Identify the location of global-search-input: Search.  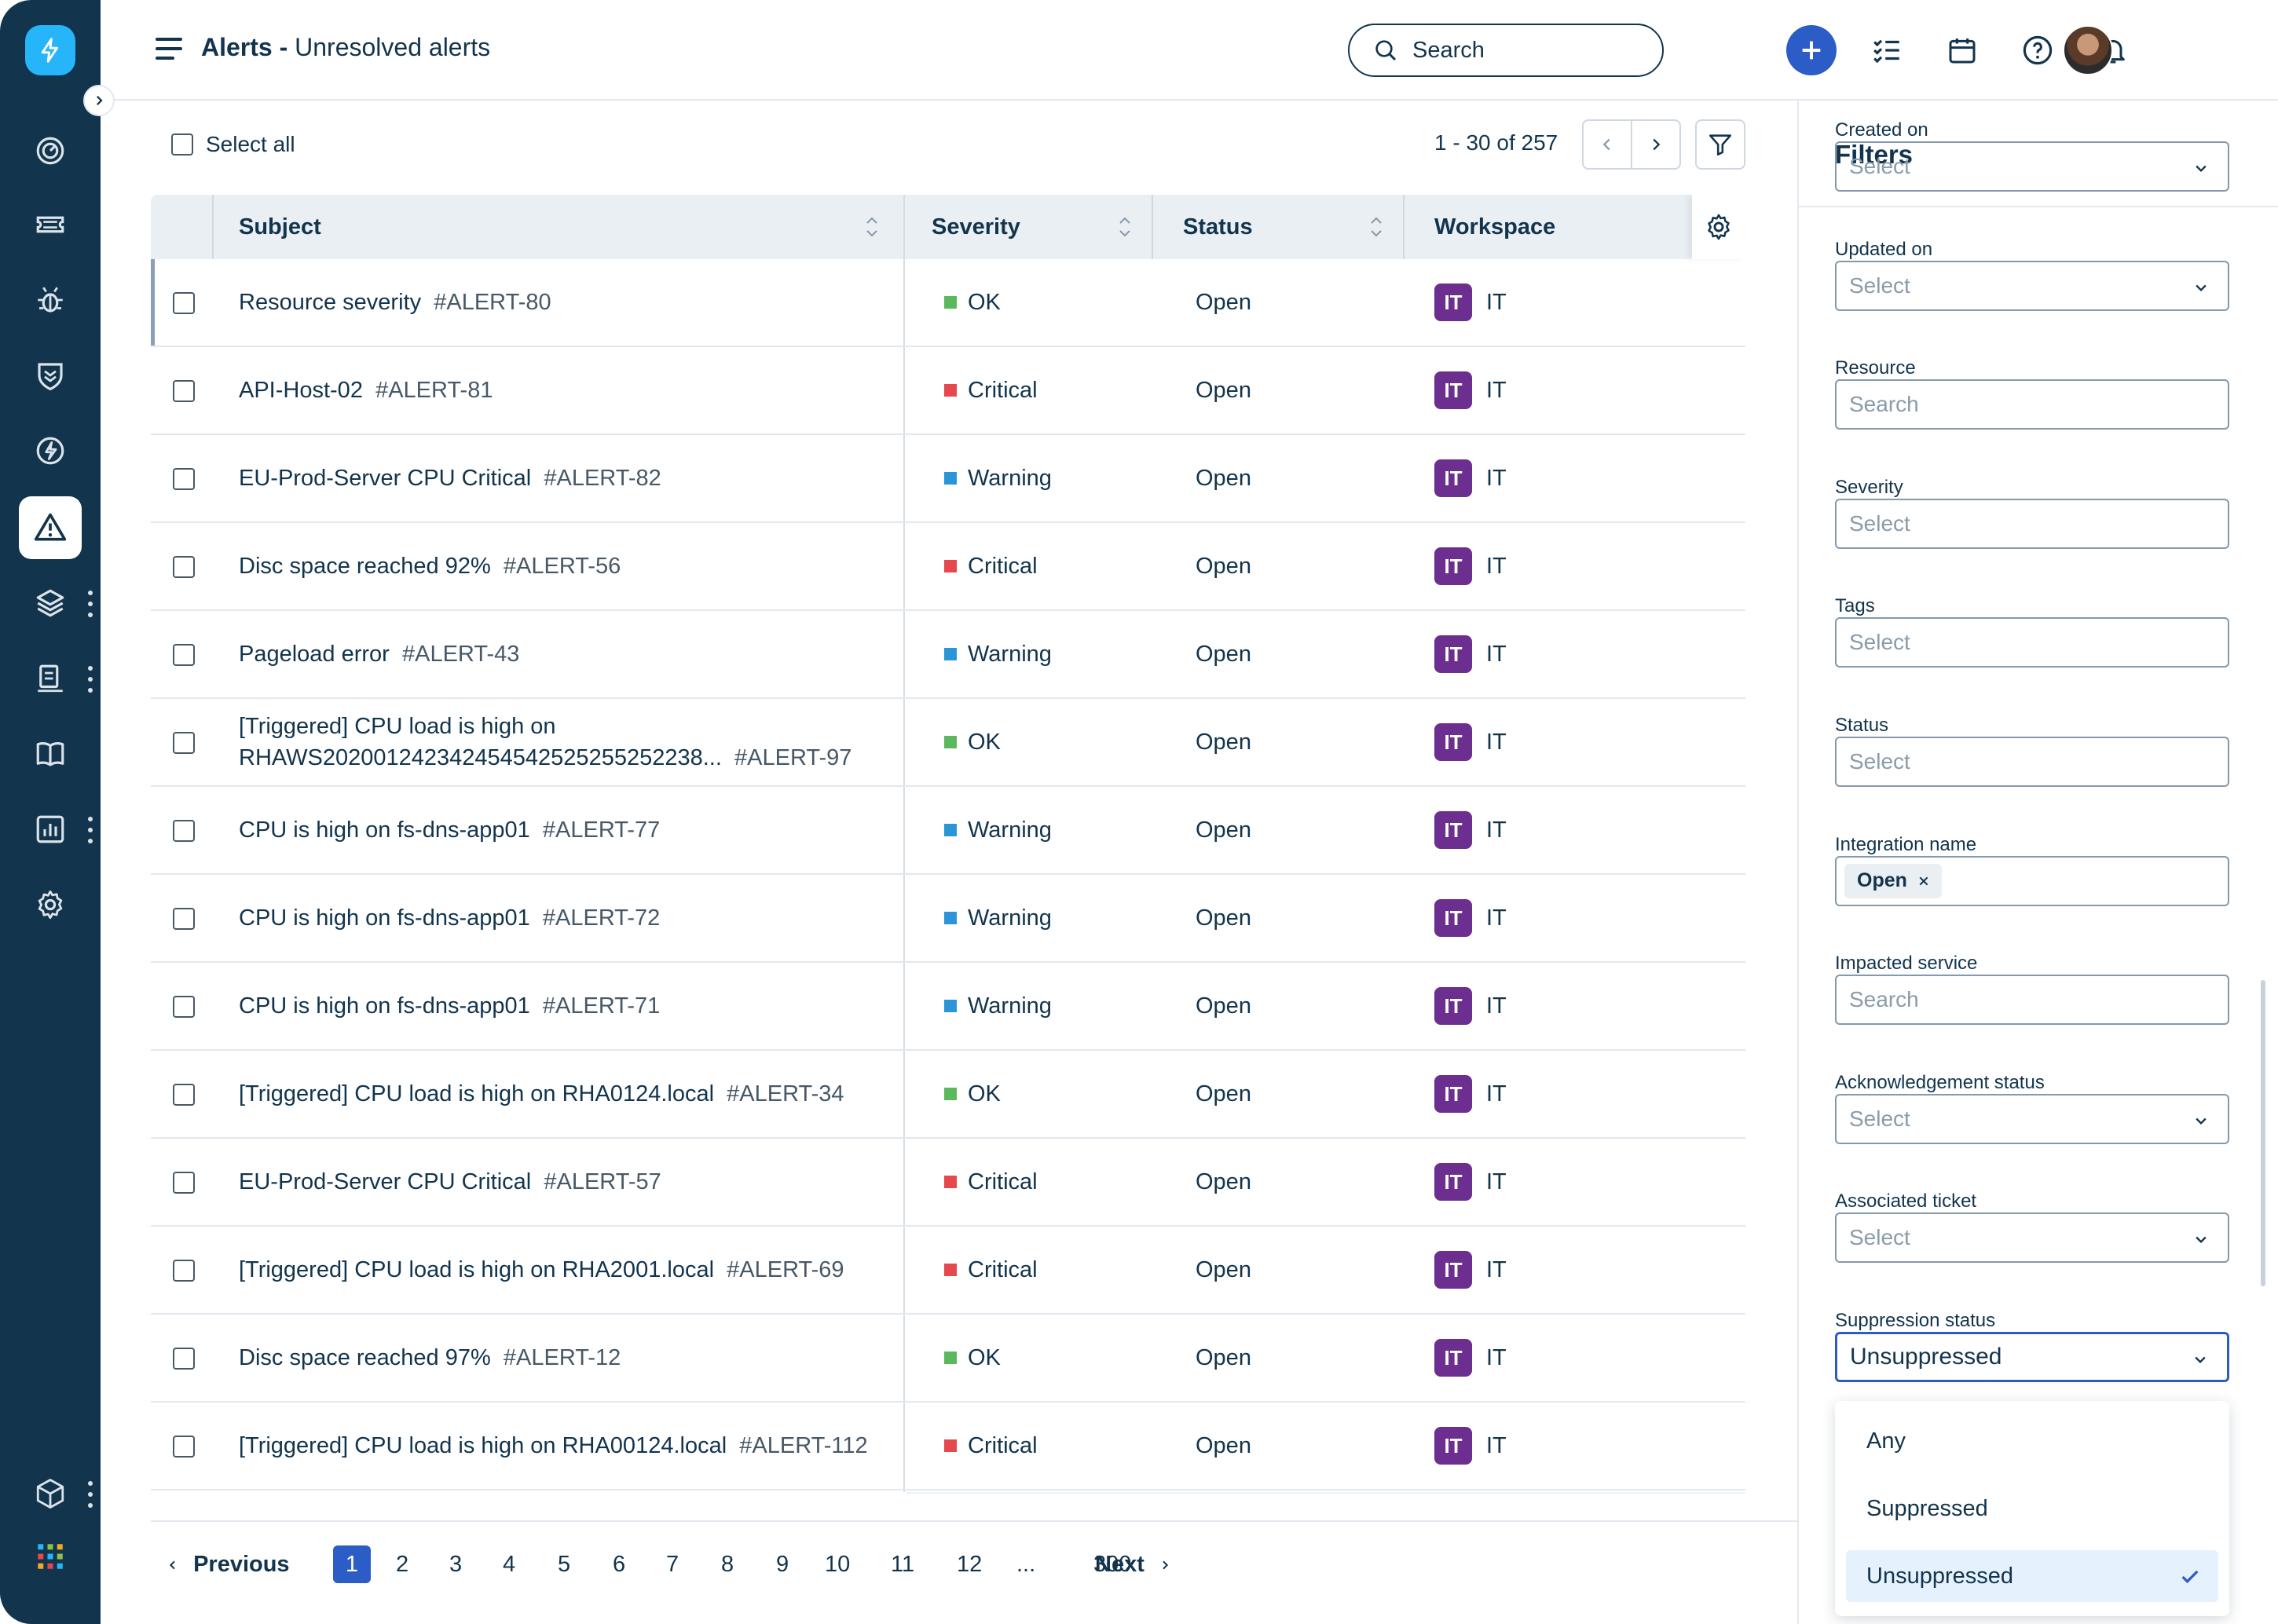
(1506, 50).